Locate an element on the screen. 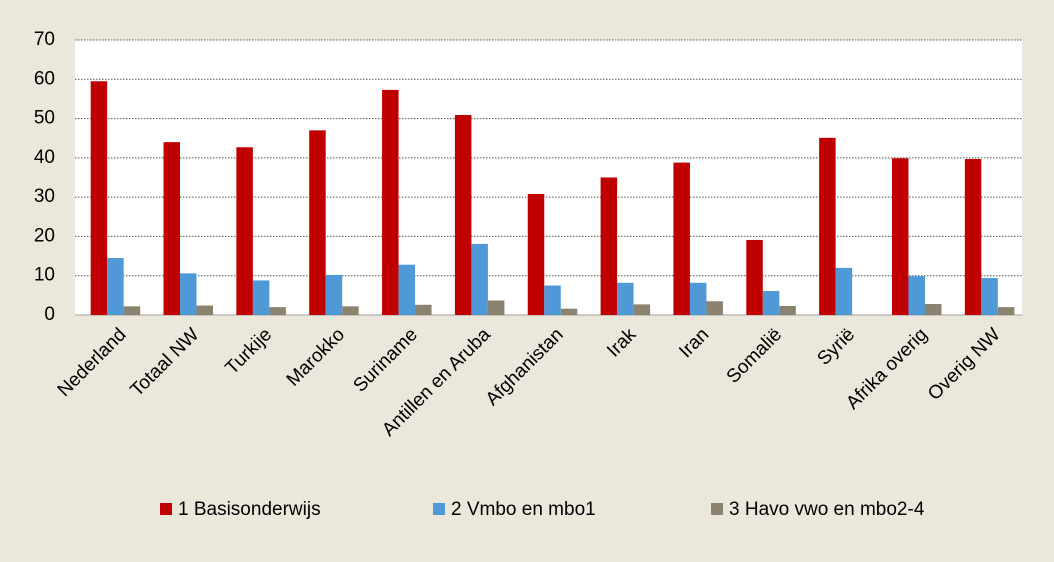  y-tick-label: 40 is located at coordinates (44, 157).